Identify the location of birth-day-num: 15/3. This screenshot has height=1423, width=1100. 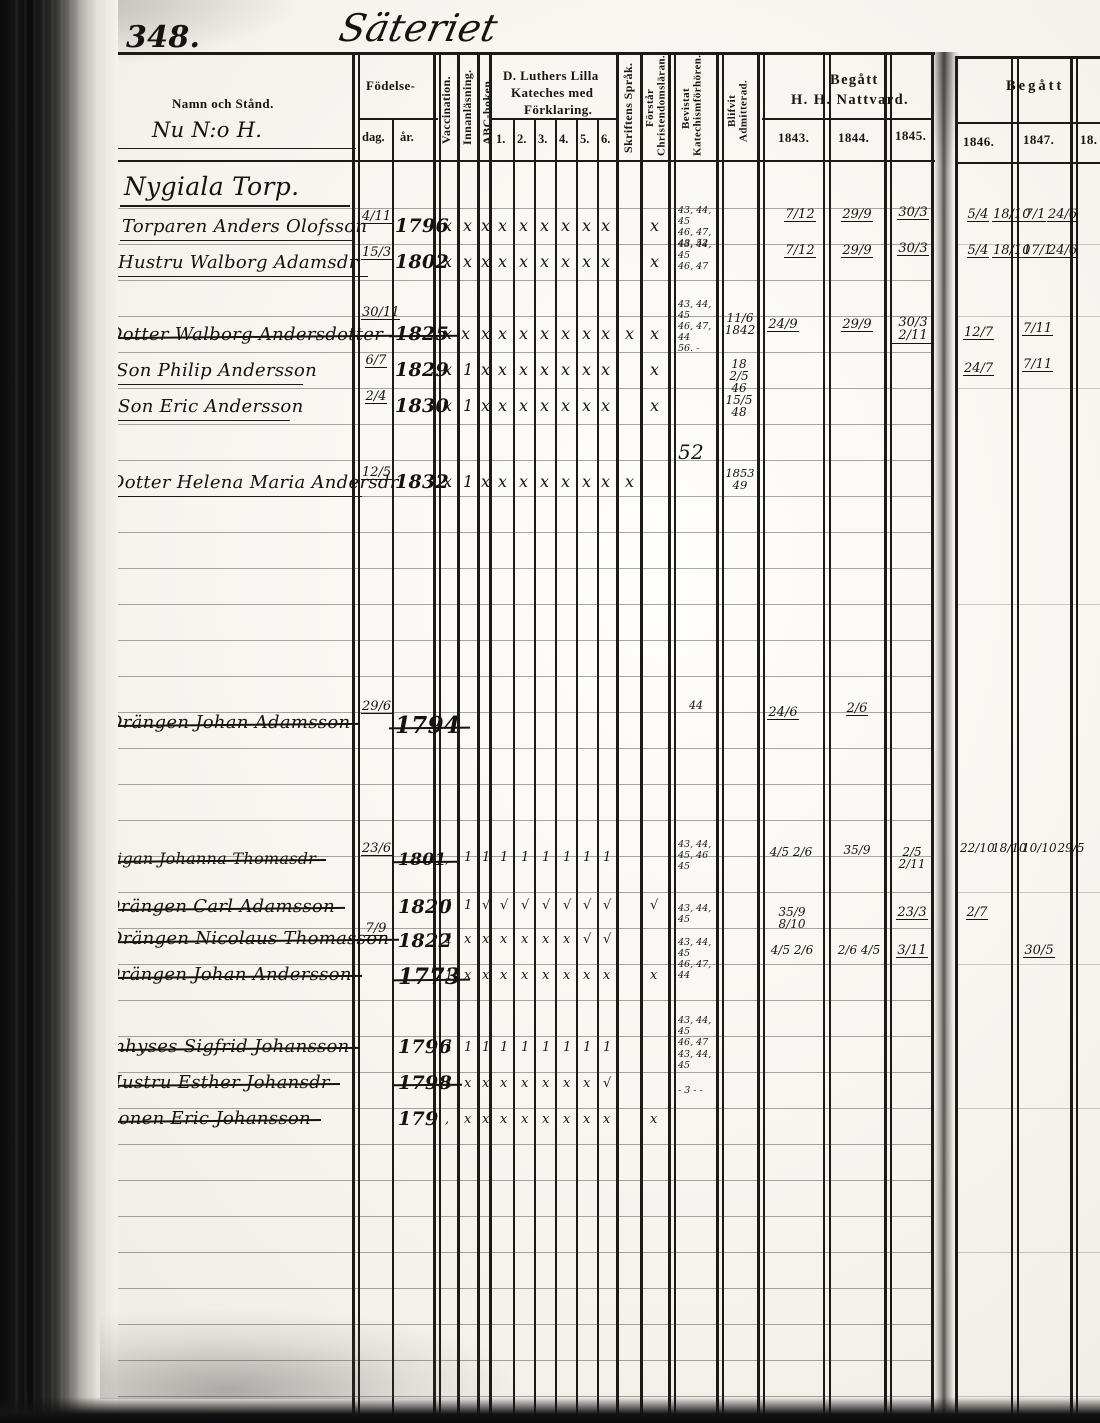
(377, 253).